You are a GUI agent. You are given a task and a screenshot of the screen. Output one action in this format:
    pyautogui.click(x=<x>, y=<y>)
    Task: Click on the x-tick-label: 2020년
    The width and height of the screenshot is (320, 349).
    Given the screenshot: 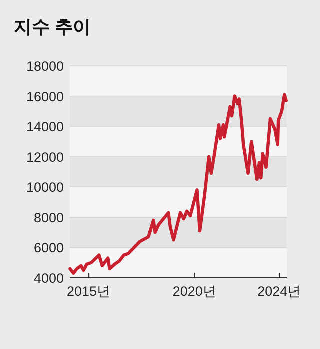 What is the action you would take?
    pyautogui.click(x=194, y=291)
    